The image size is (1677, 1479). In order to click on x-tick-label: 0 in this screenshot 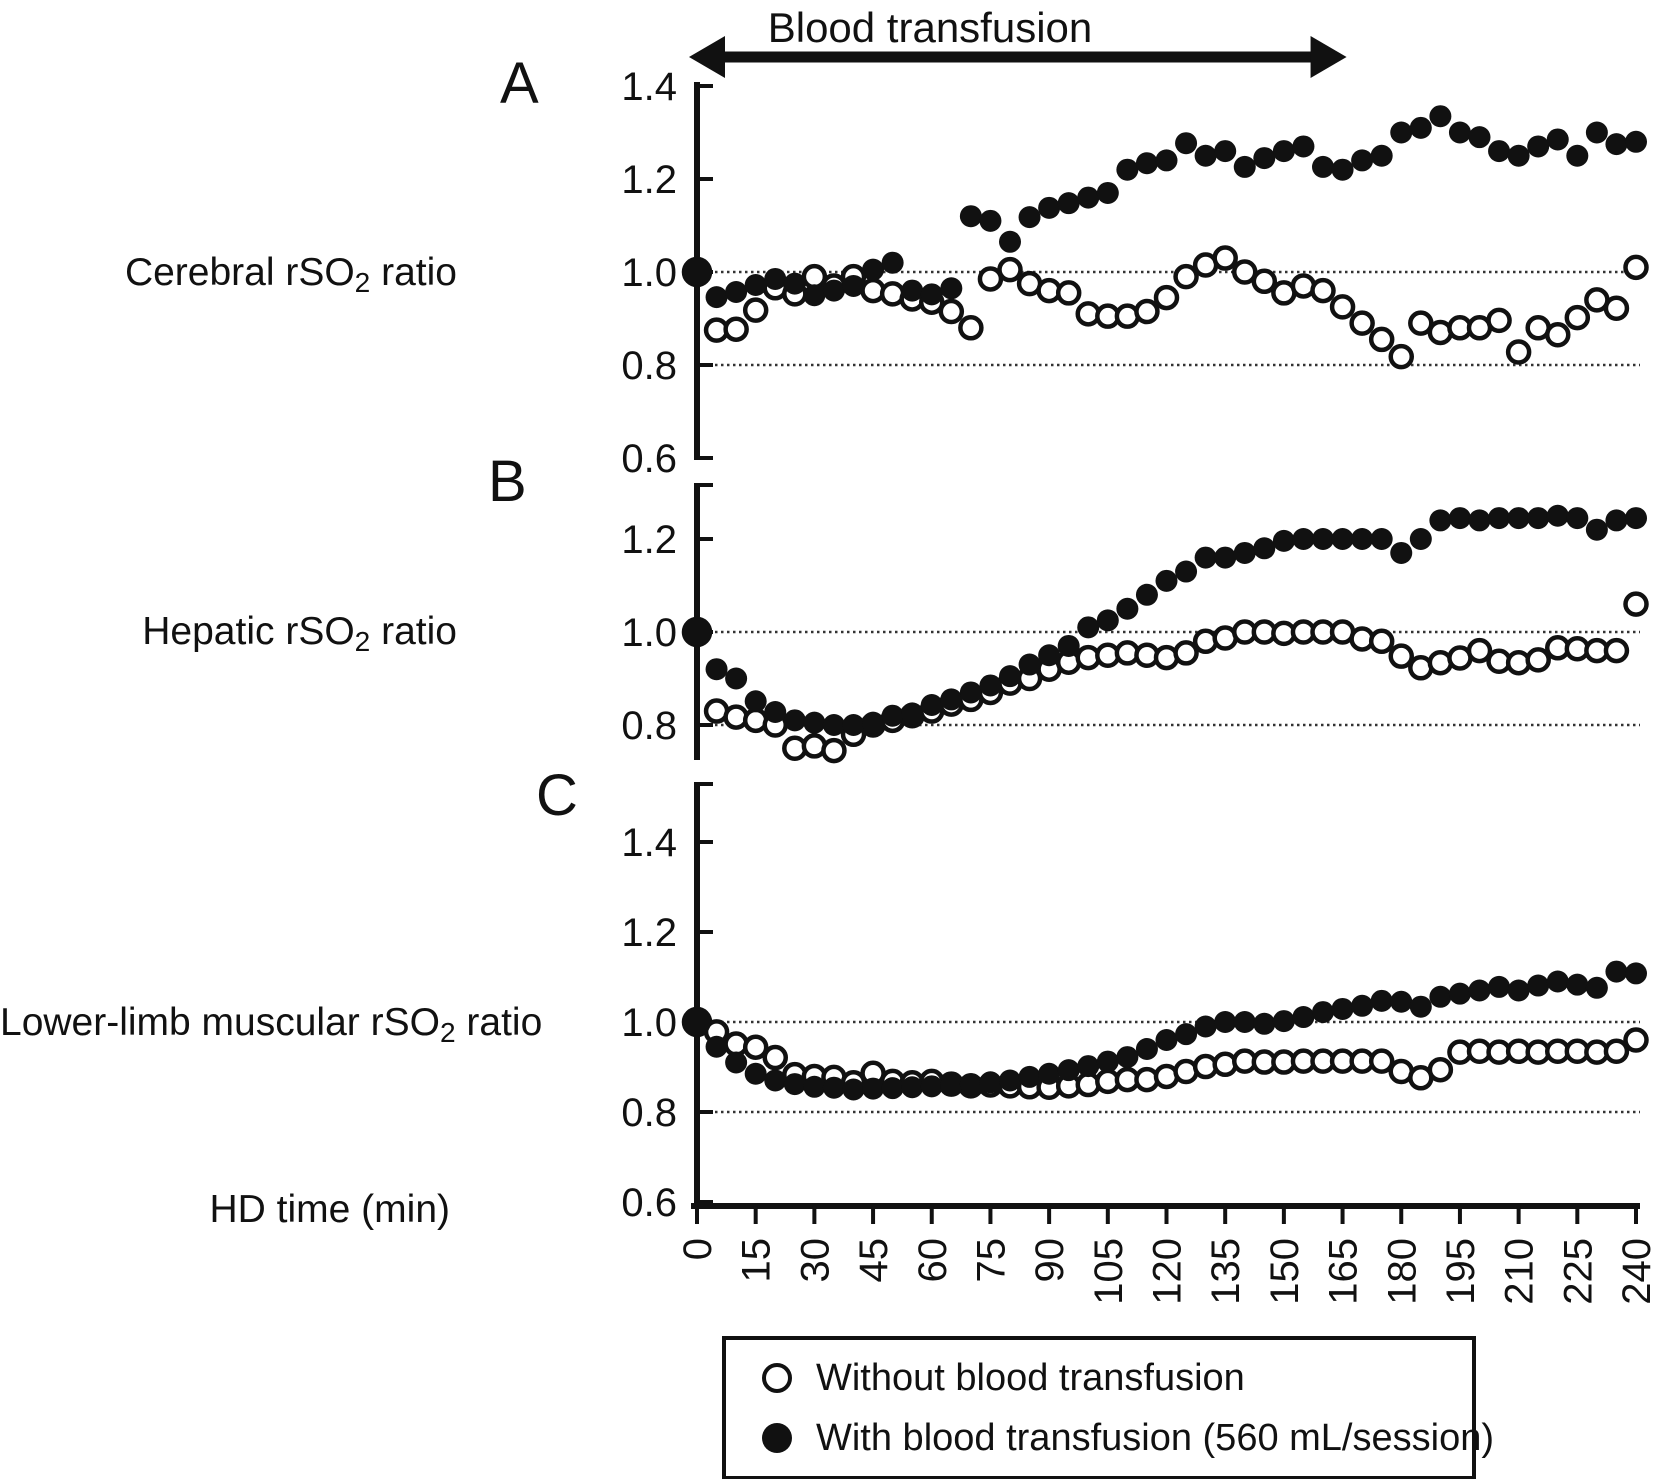, I will do `click(698, 1249)`.